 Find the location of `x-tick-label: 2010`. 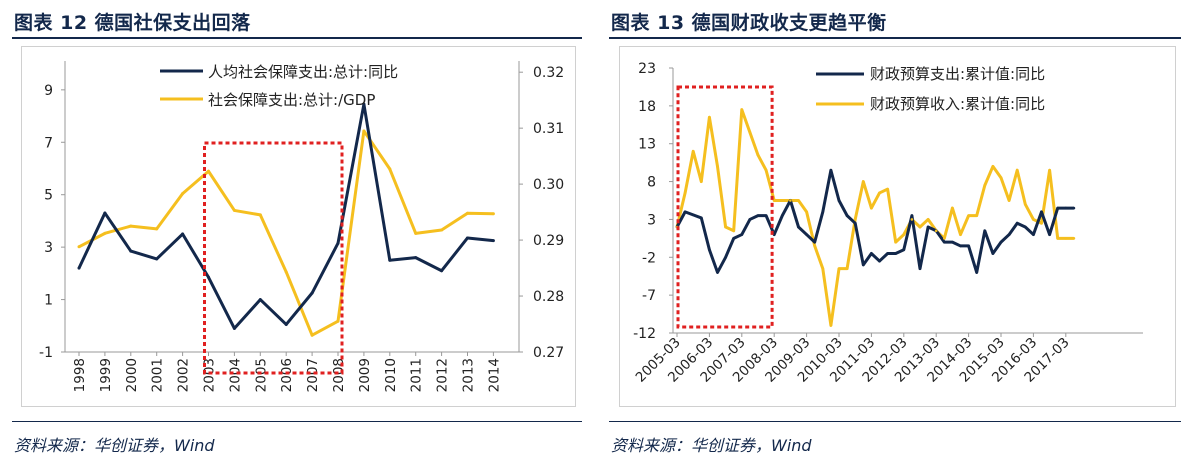

x-tick-label: 2010 is located at coordinates (391, 375).